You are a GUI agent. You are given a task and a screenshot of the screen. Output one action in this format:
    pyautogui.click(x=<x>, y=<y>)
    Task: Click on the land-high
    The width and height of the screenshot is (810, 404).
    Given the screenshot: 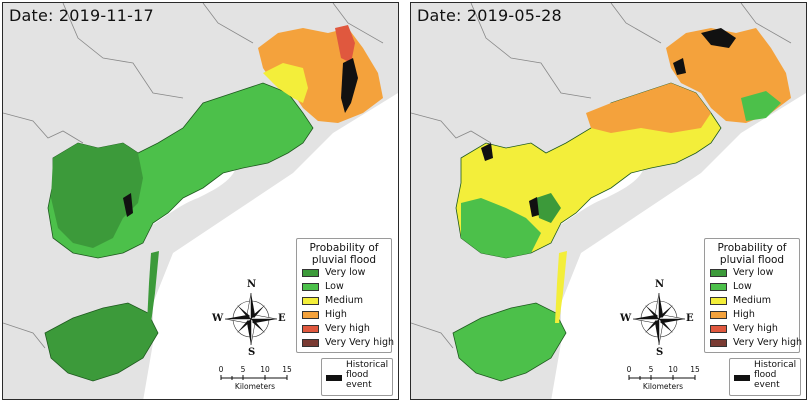 What is the action you would take?
    pyautogui.click(x=648, y=108)
    